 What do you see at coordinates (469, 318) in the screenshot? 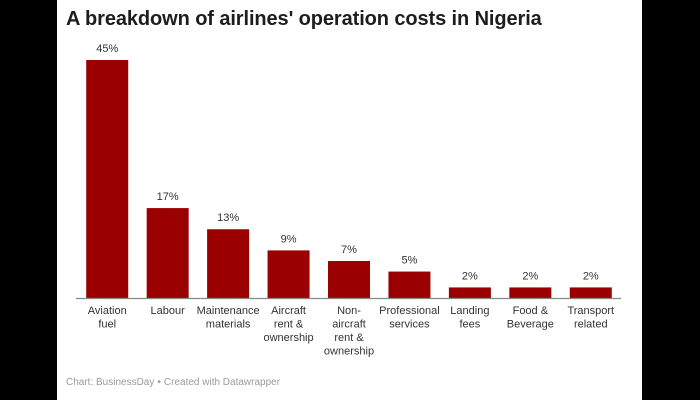
I see `category-label: Landing fees` at bounding box center [469, 318].